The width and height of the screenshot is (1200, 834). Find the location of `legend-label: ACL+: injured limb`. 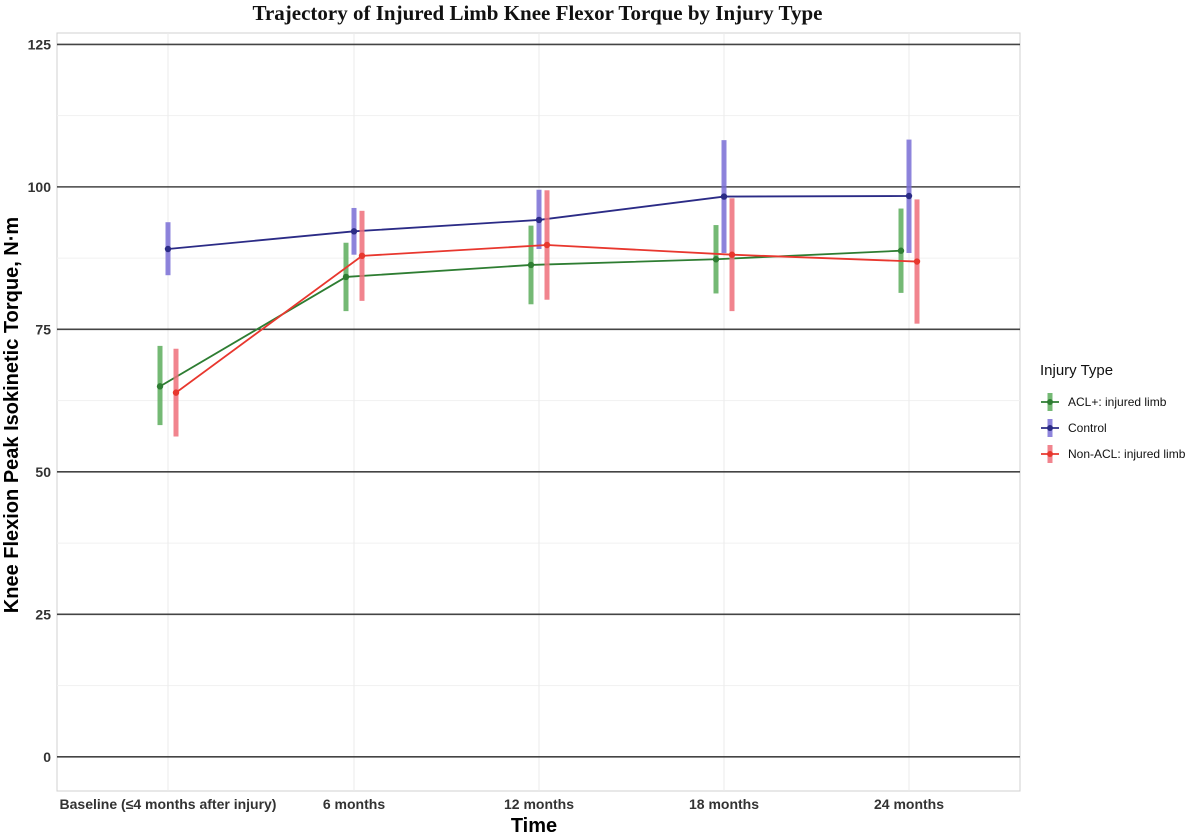

legend-label: ACL+: injured limb is located at coordinates (1117, 402).